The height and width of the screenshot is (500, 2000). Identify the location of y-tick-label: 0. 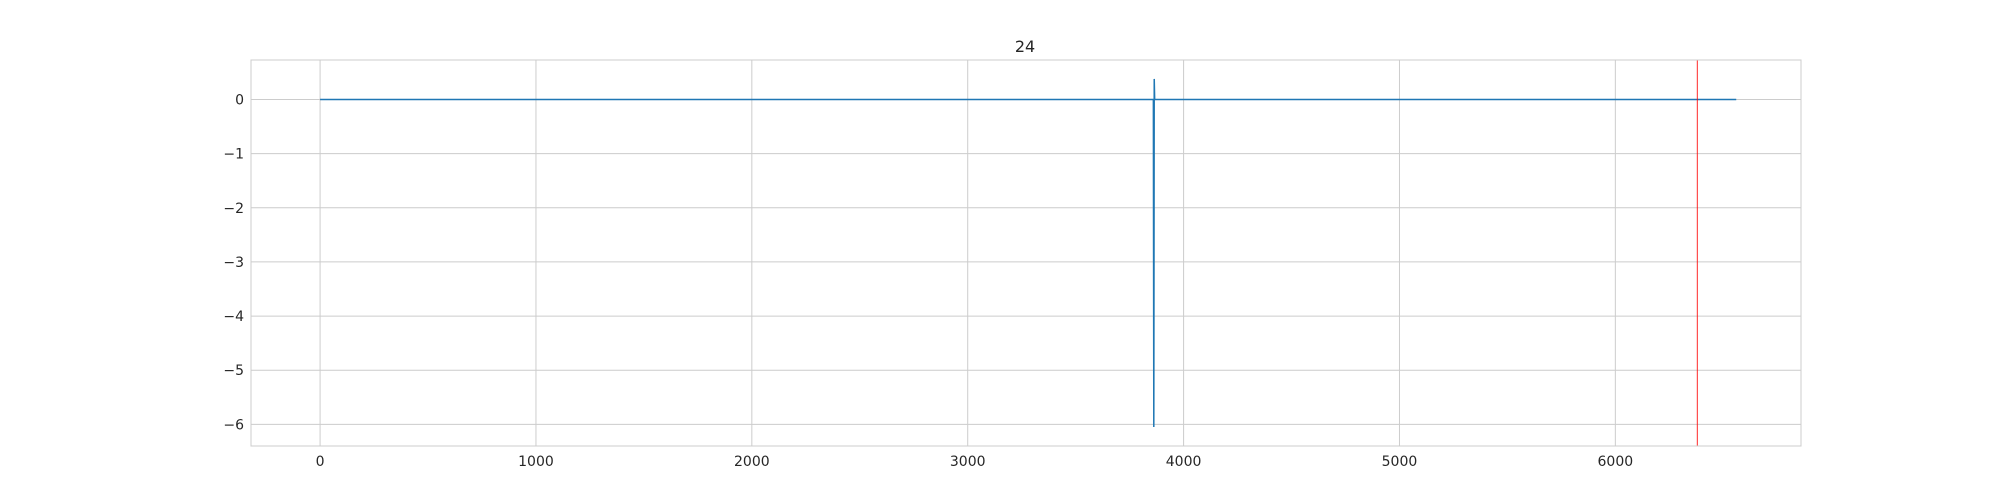
(239, 101).